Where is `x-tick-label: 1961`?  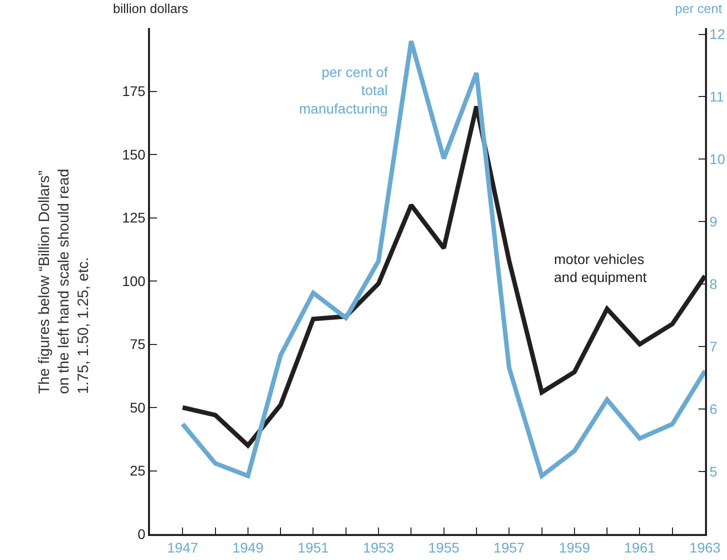 x-tick-label: 1961 is located at coordinates (640, 548).